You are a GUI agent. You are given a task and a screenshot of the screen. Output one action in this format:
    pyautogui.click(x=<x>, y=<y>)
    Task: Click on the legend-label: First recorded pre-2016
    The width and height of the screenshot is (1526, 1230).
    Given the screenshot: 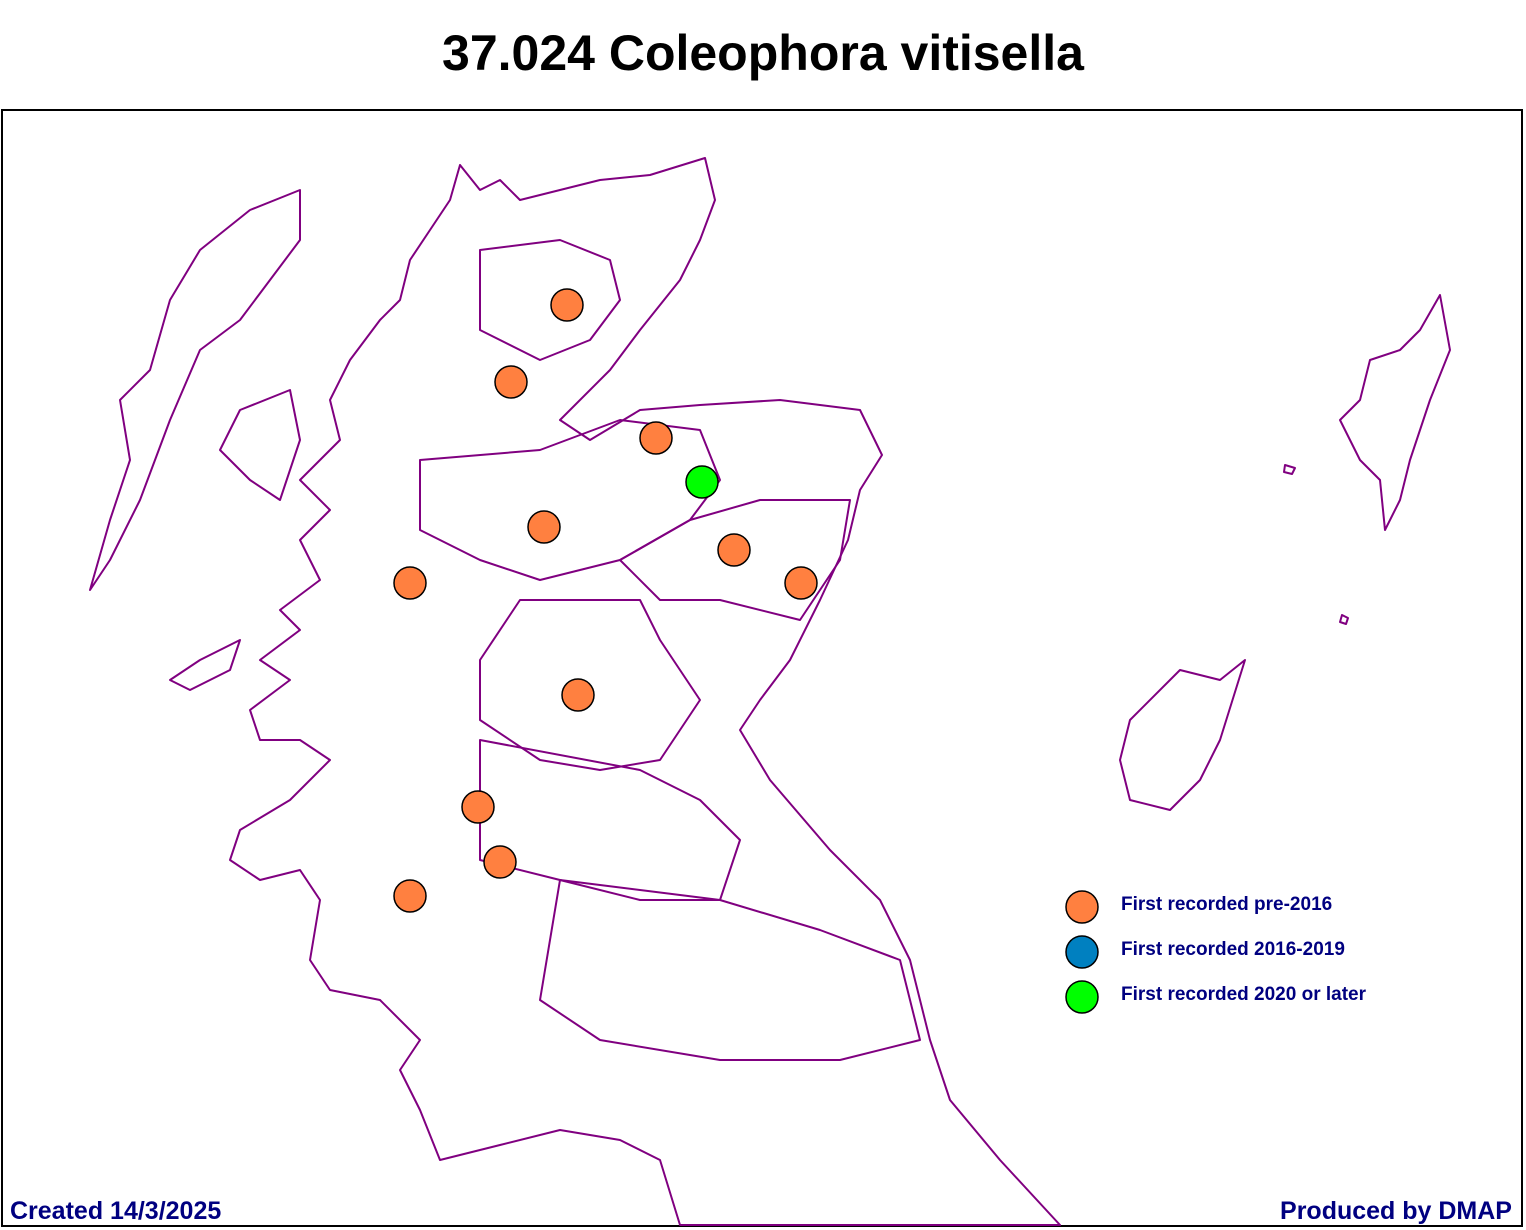 What is the action you would take?
    pyautogui.click(x=1226, y=904)
    